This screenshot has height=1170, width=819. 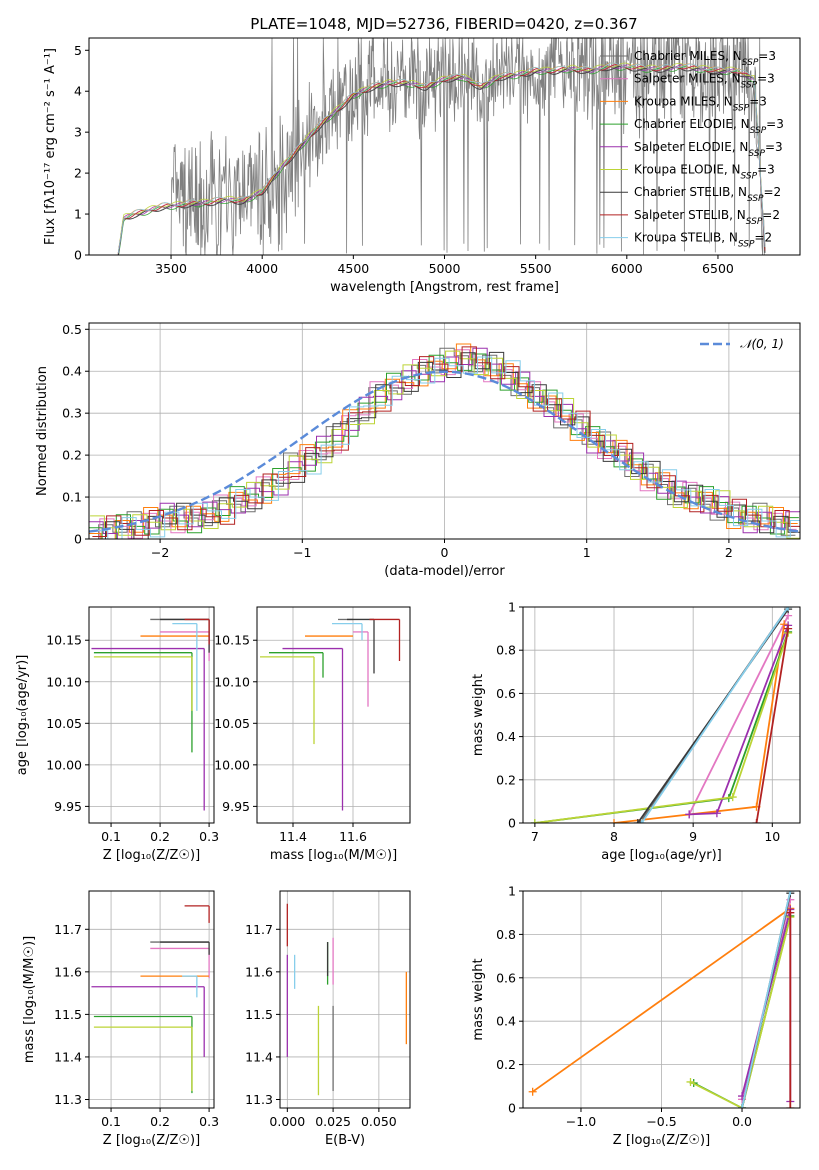 I want to click on y-tick-label: 0.1, so click(x=72, y=497).